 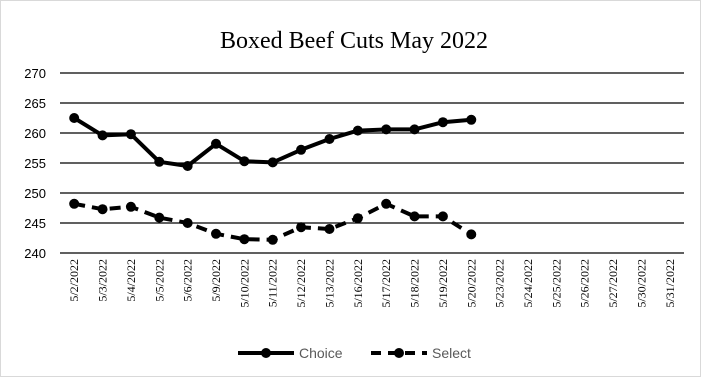 I want to click on x-tick-label: 5/11/2022, so click(x=273, y=283).